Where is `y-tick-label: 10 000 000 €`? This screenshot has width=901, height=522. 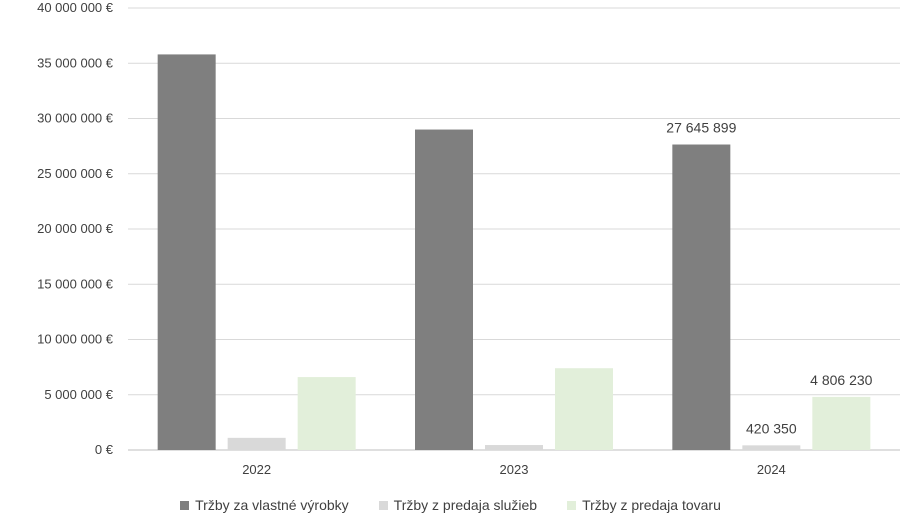
y-tick-label: 10 000 000 € is located at coordinates (75, 339).